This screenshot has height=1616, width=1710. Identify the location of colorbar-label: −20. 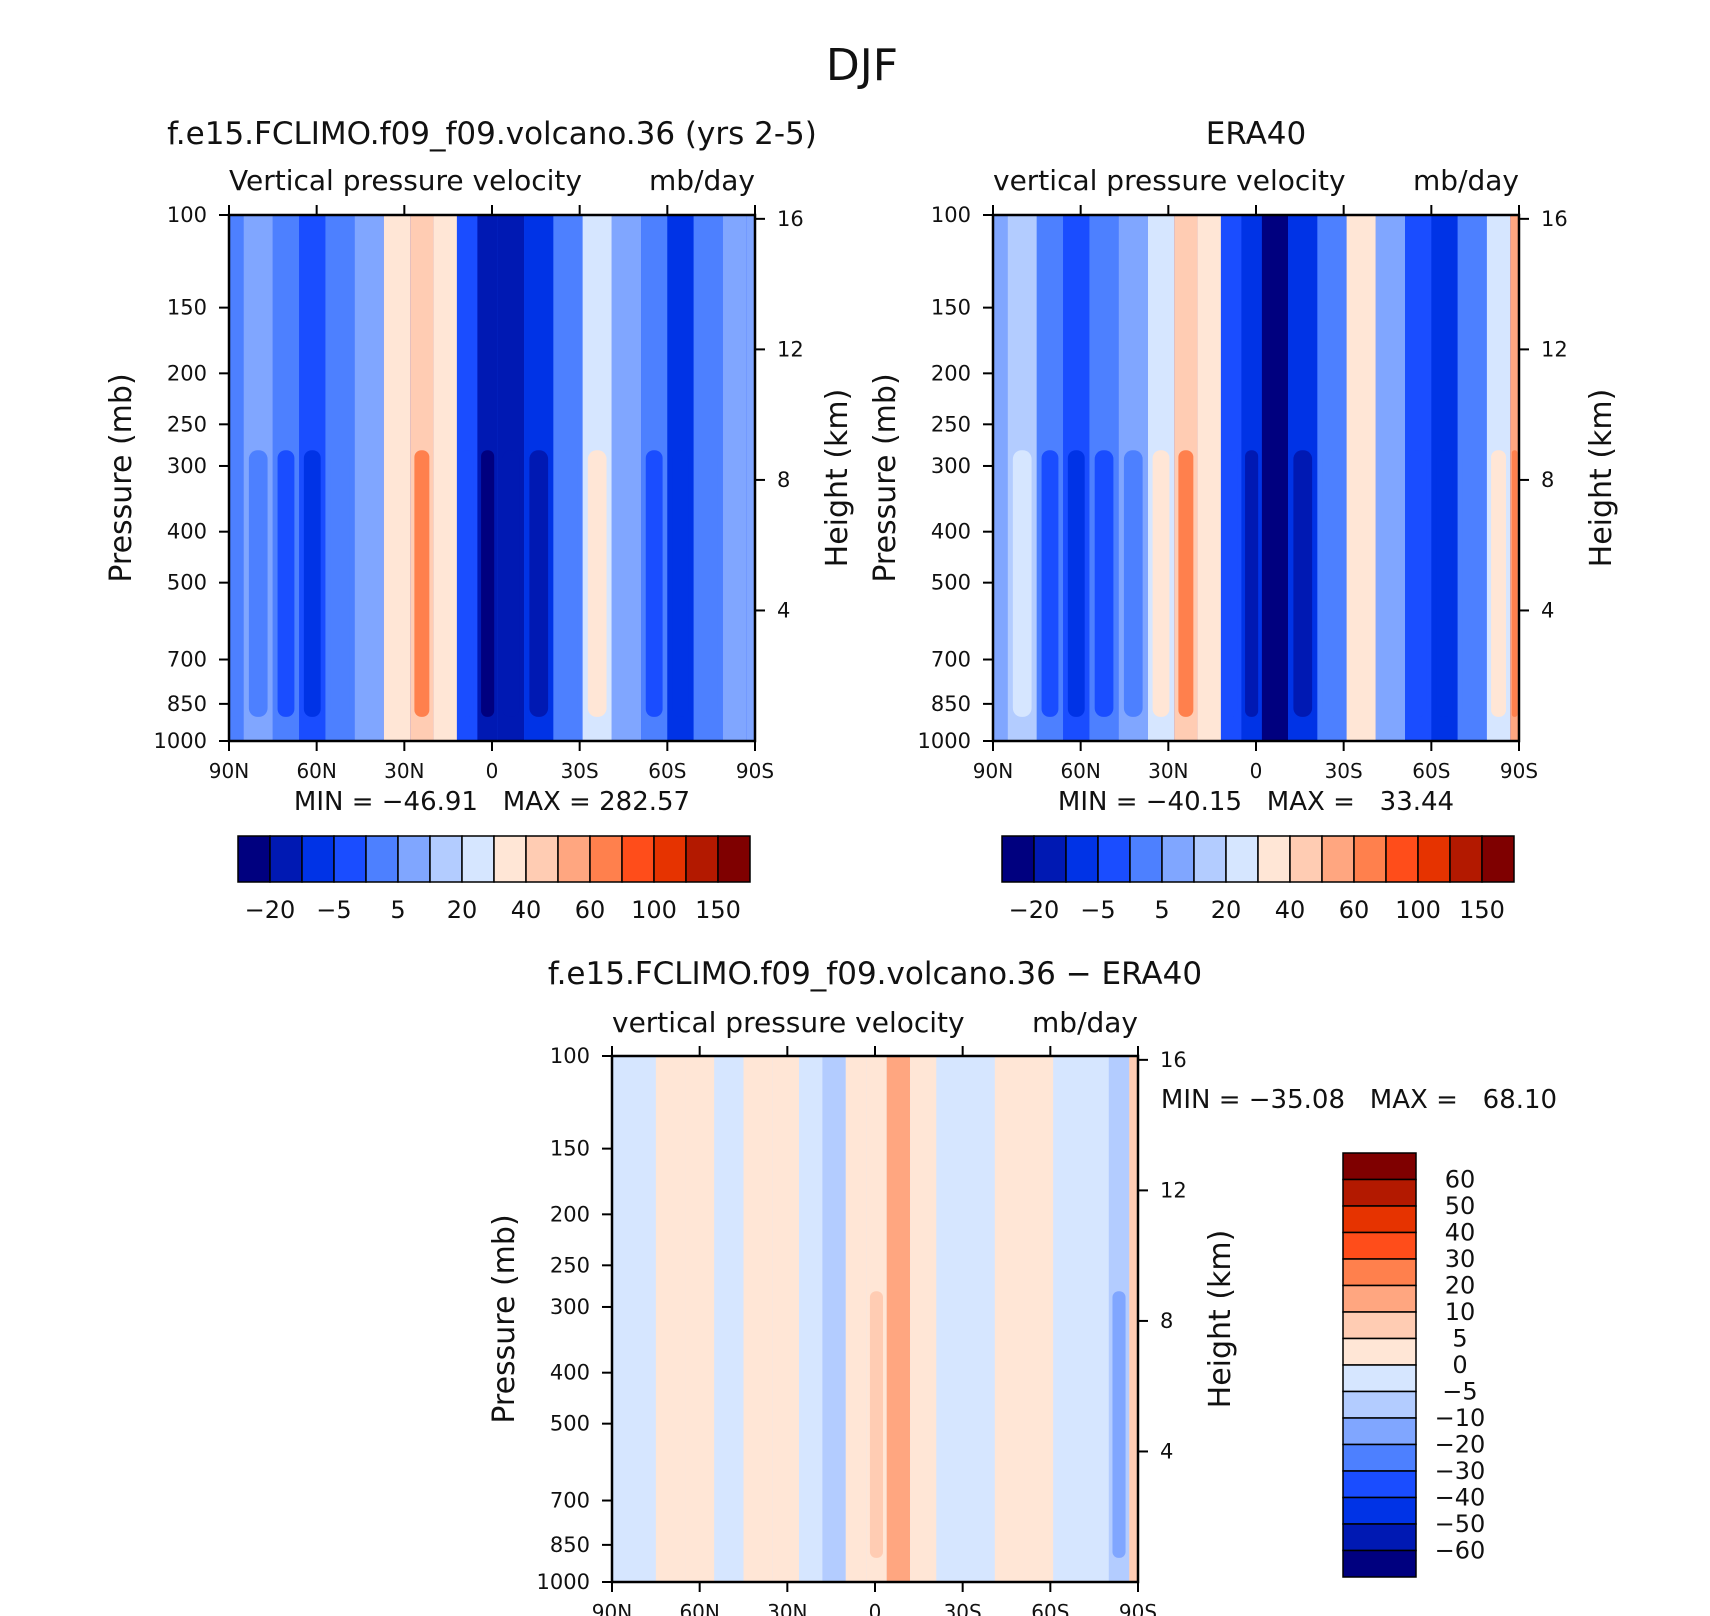
(270, 910).